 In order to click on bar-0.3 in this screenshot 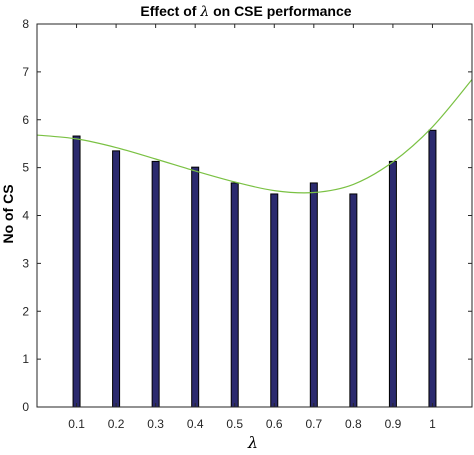, I will do `click(155, 284)`.